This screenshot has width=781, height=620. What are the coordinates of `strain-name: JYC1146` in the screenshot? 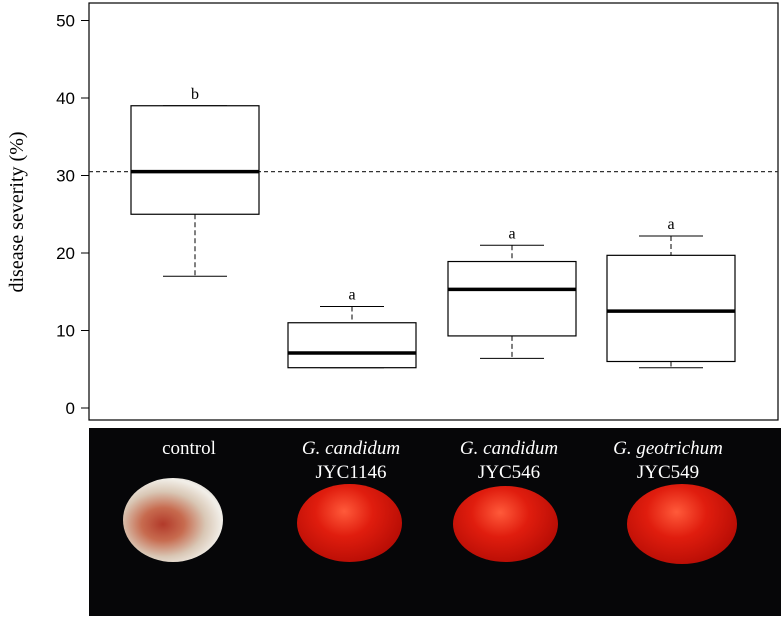 It's located at (351, 472).